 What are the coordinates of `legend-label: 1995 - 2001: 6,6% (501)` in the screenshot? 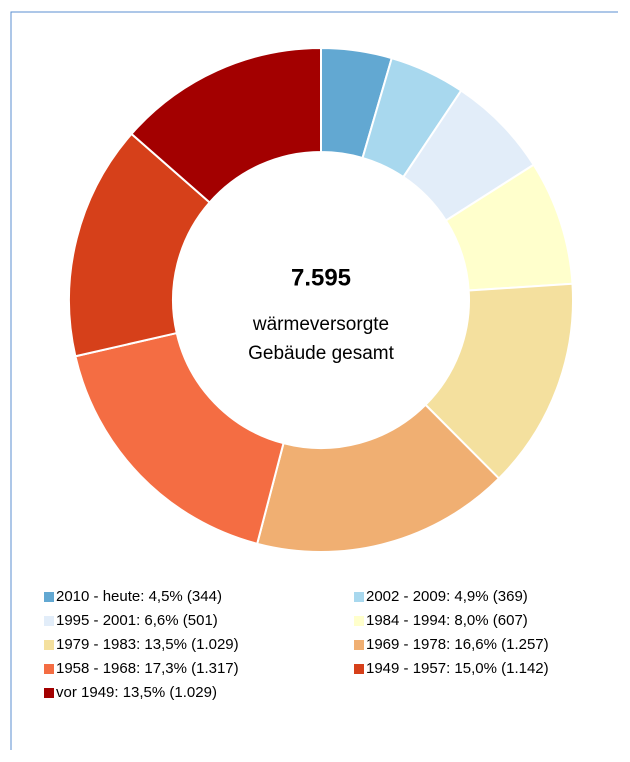 It's located at (137, 620).